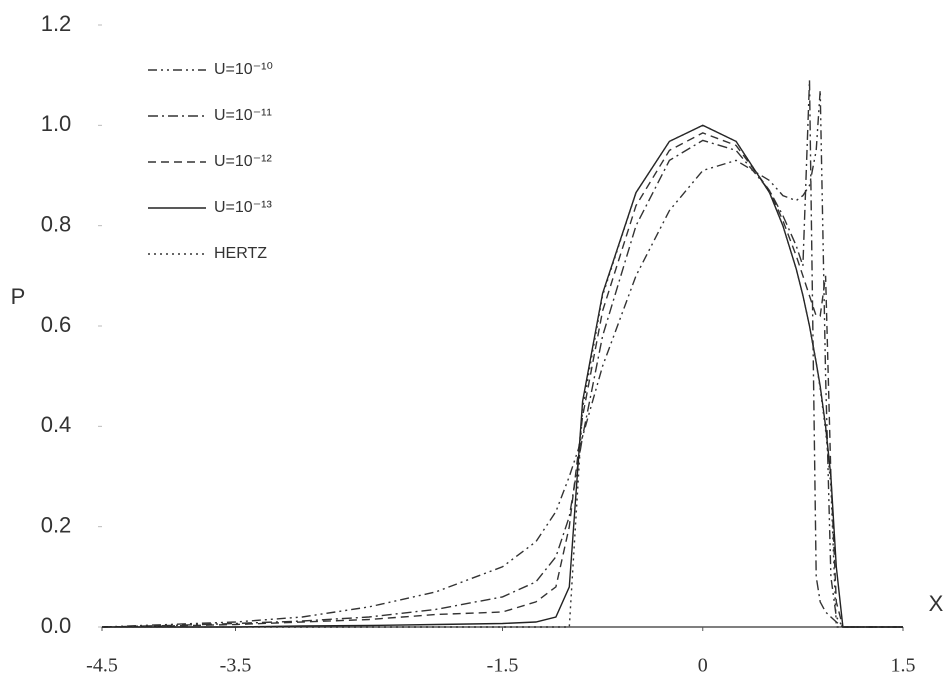  I want to click on y-tick-label: 0.2, so click(56, 524).